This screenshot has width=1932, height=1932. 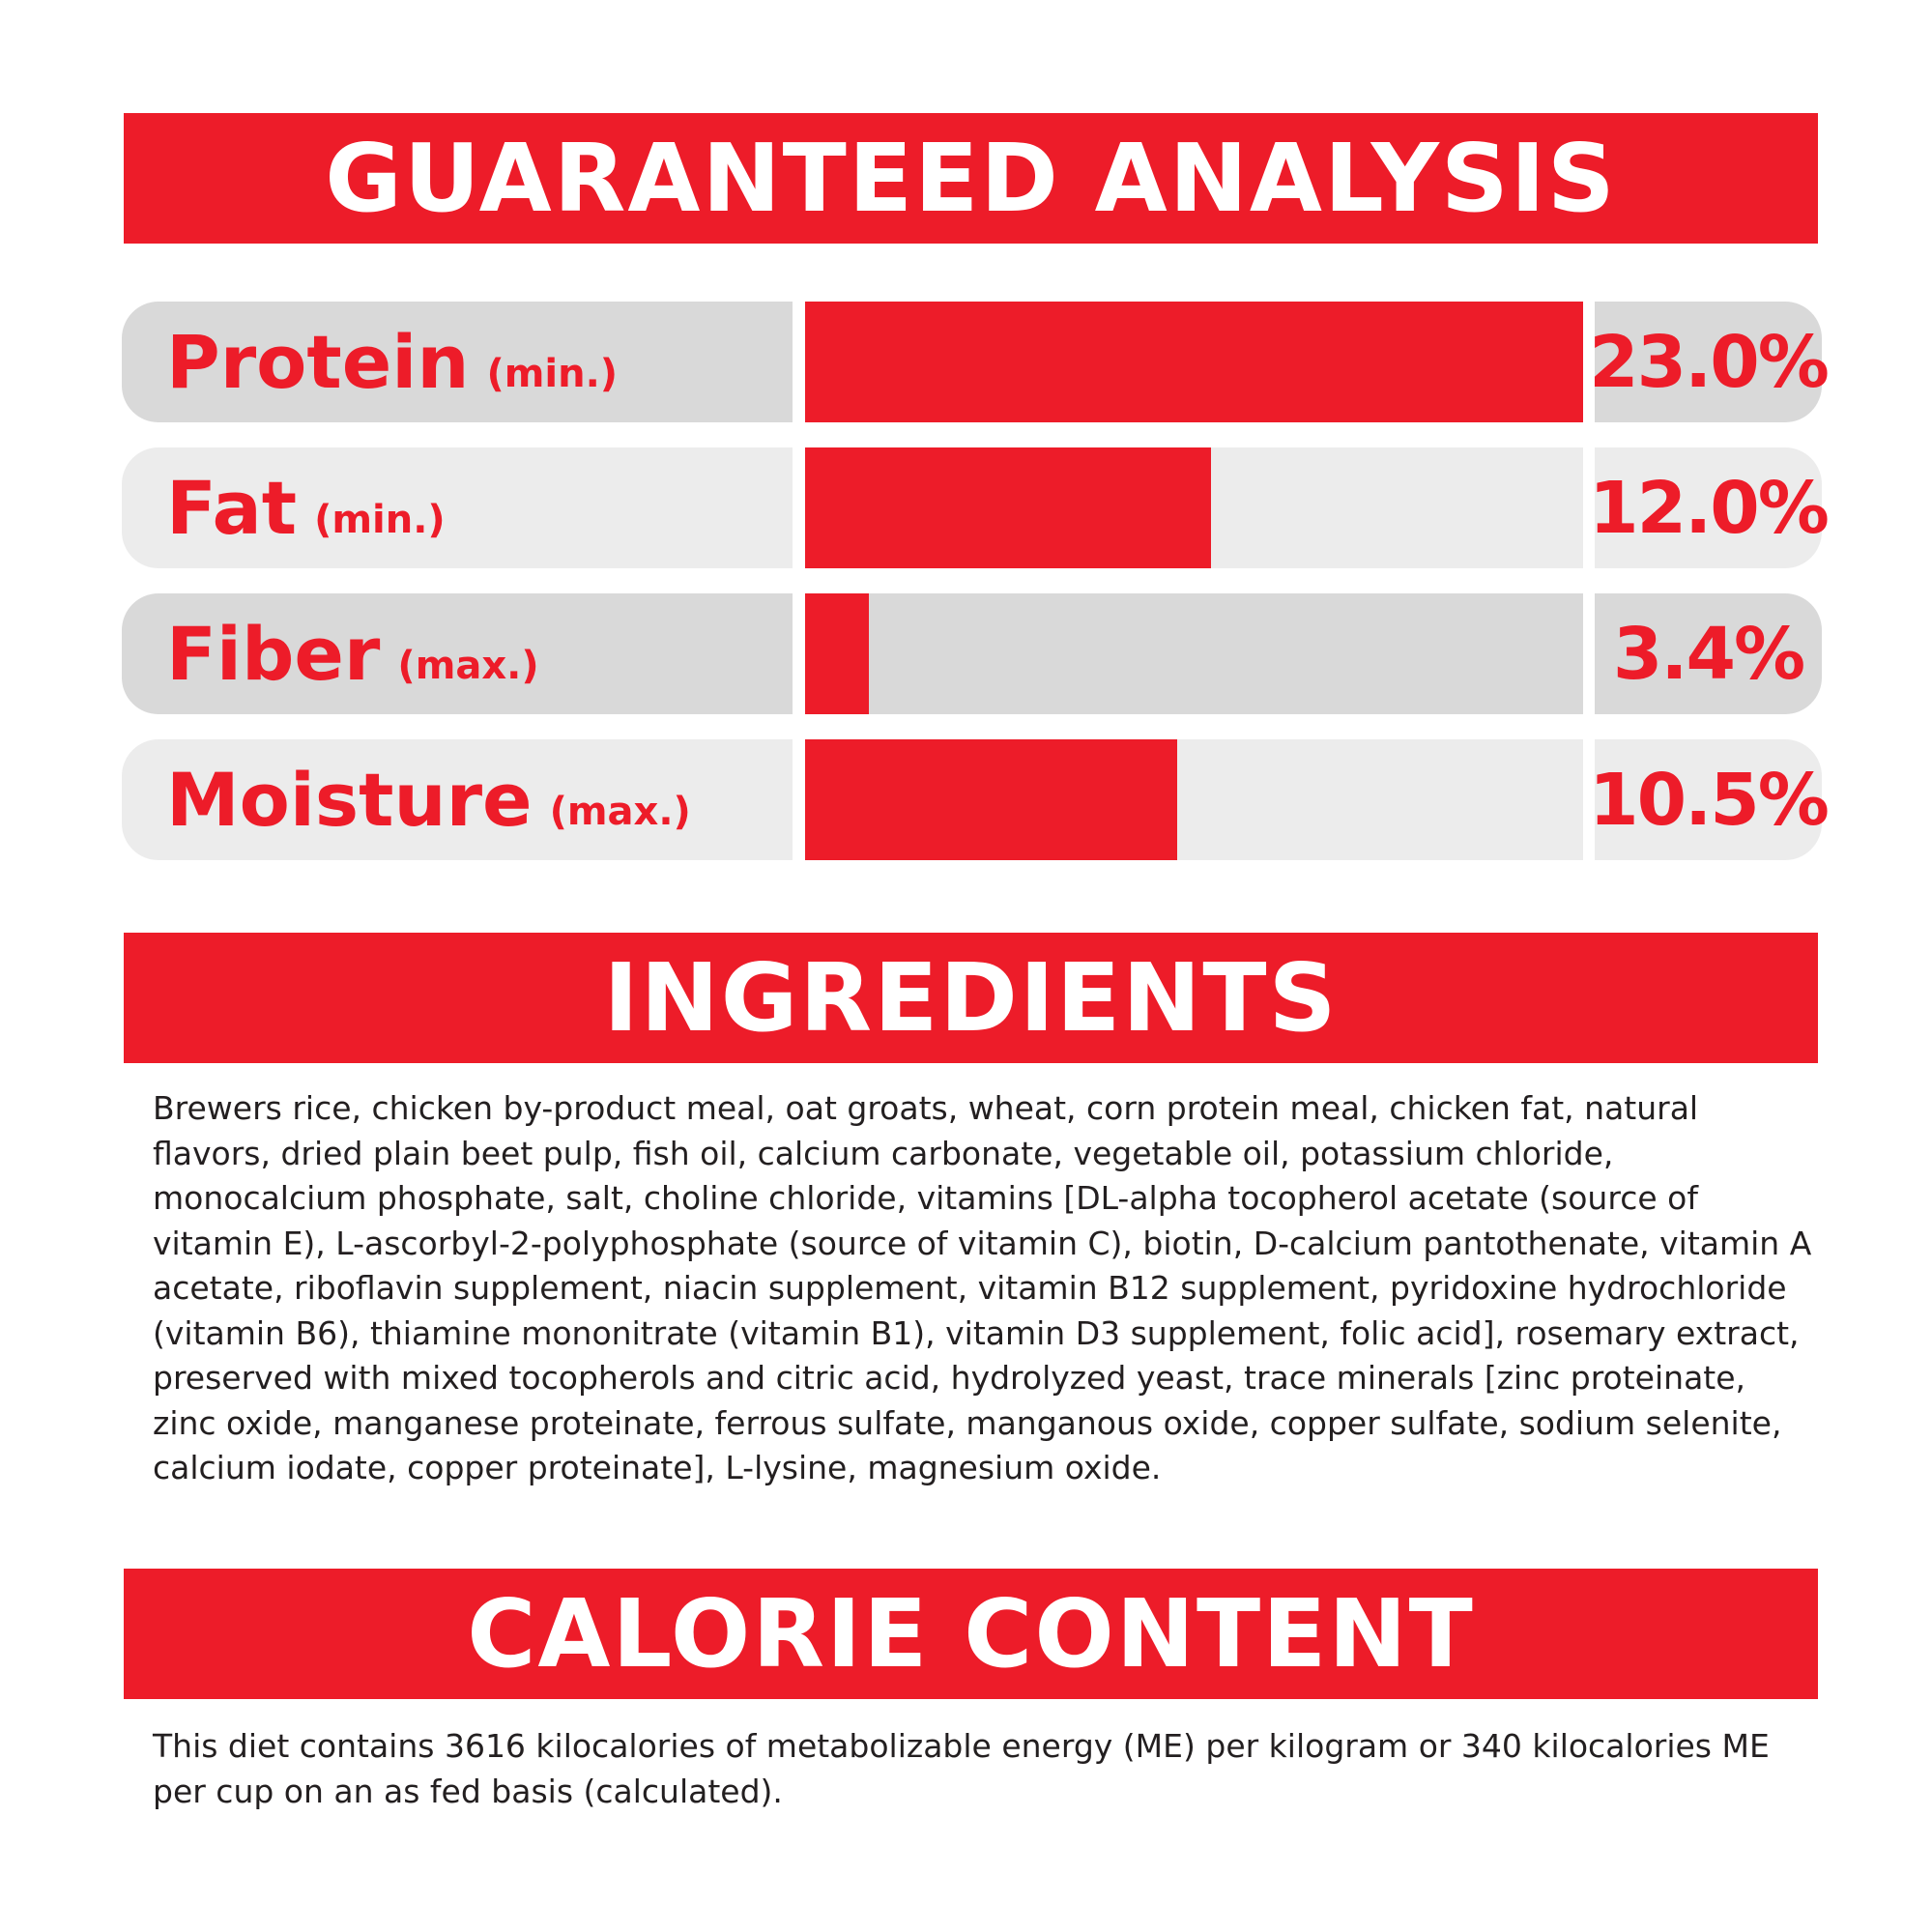 I want to click on analysis-row-protein: Protein (min.) 23.0%, so click(x=976, y=362).